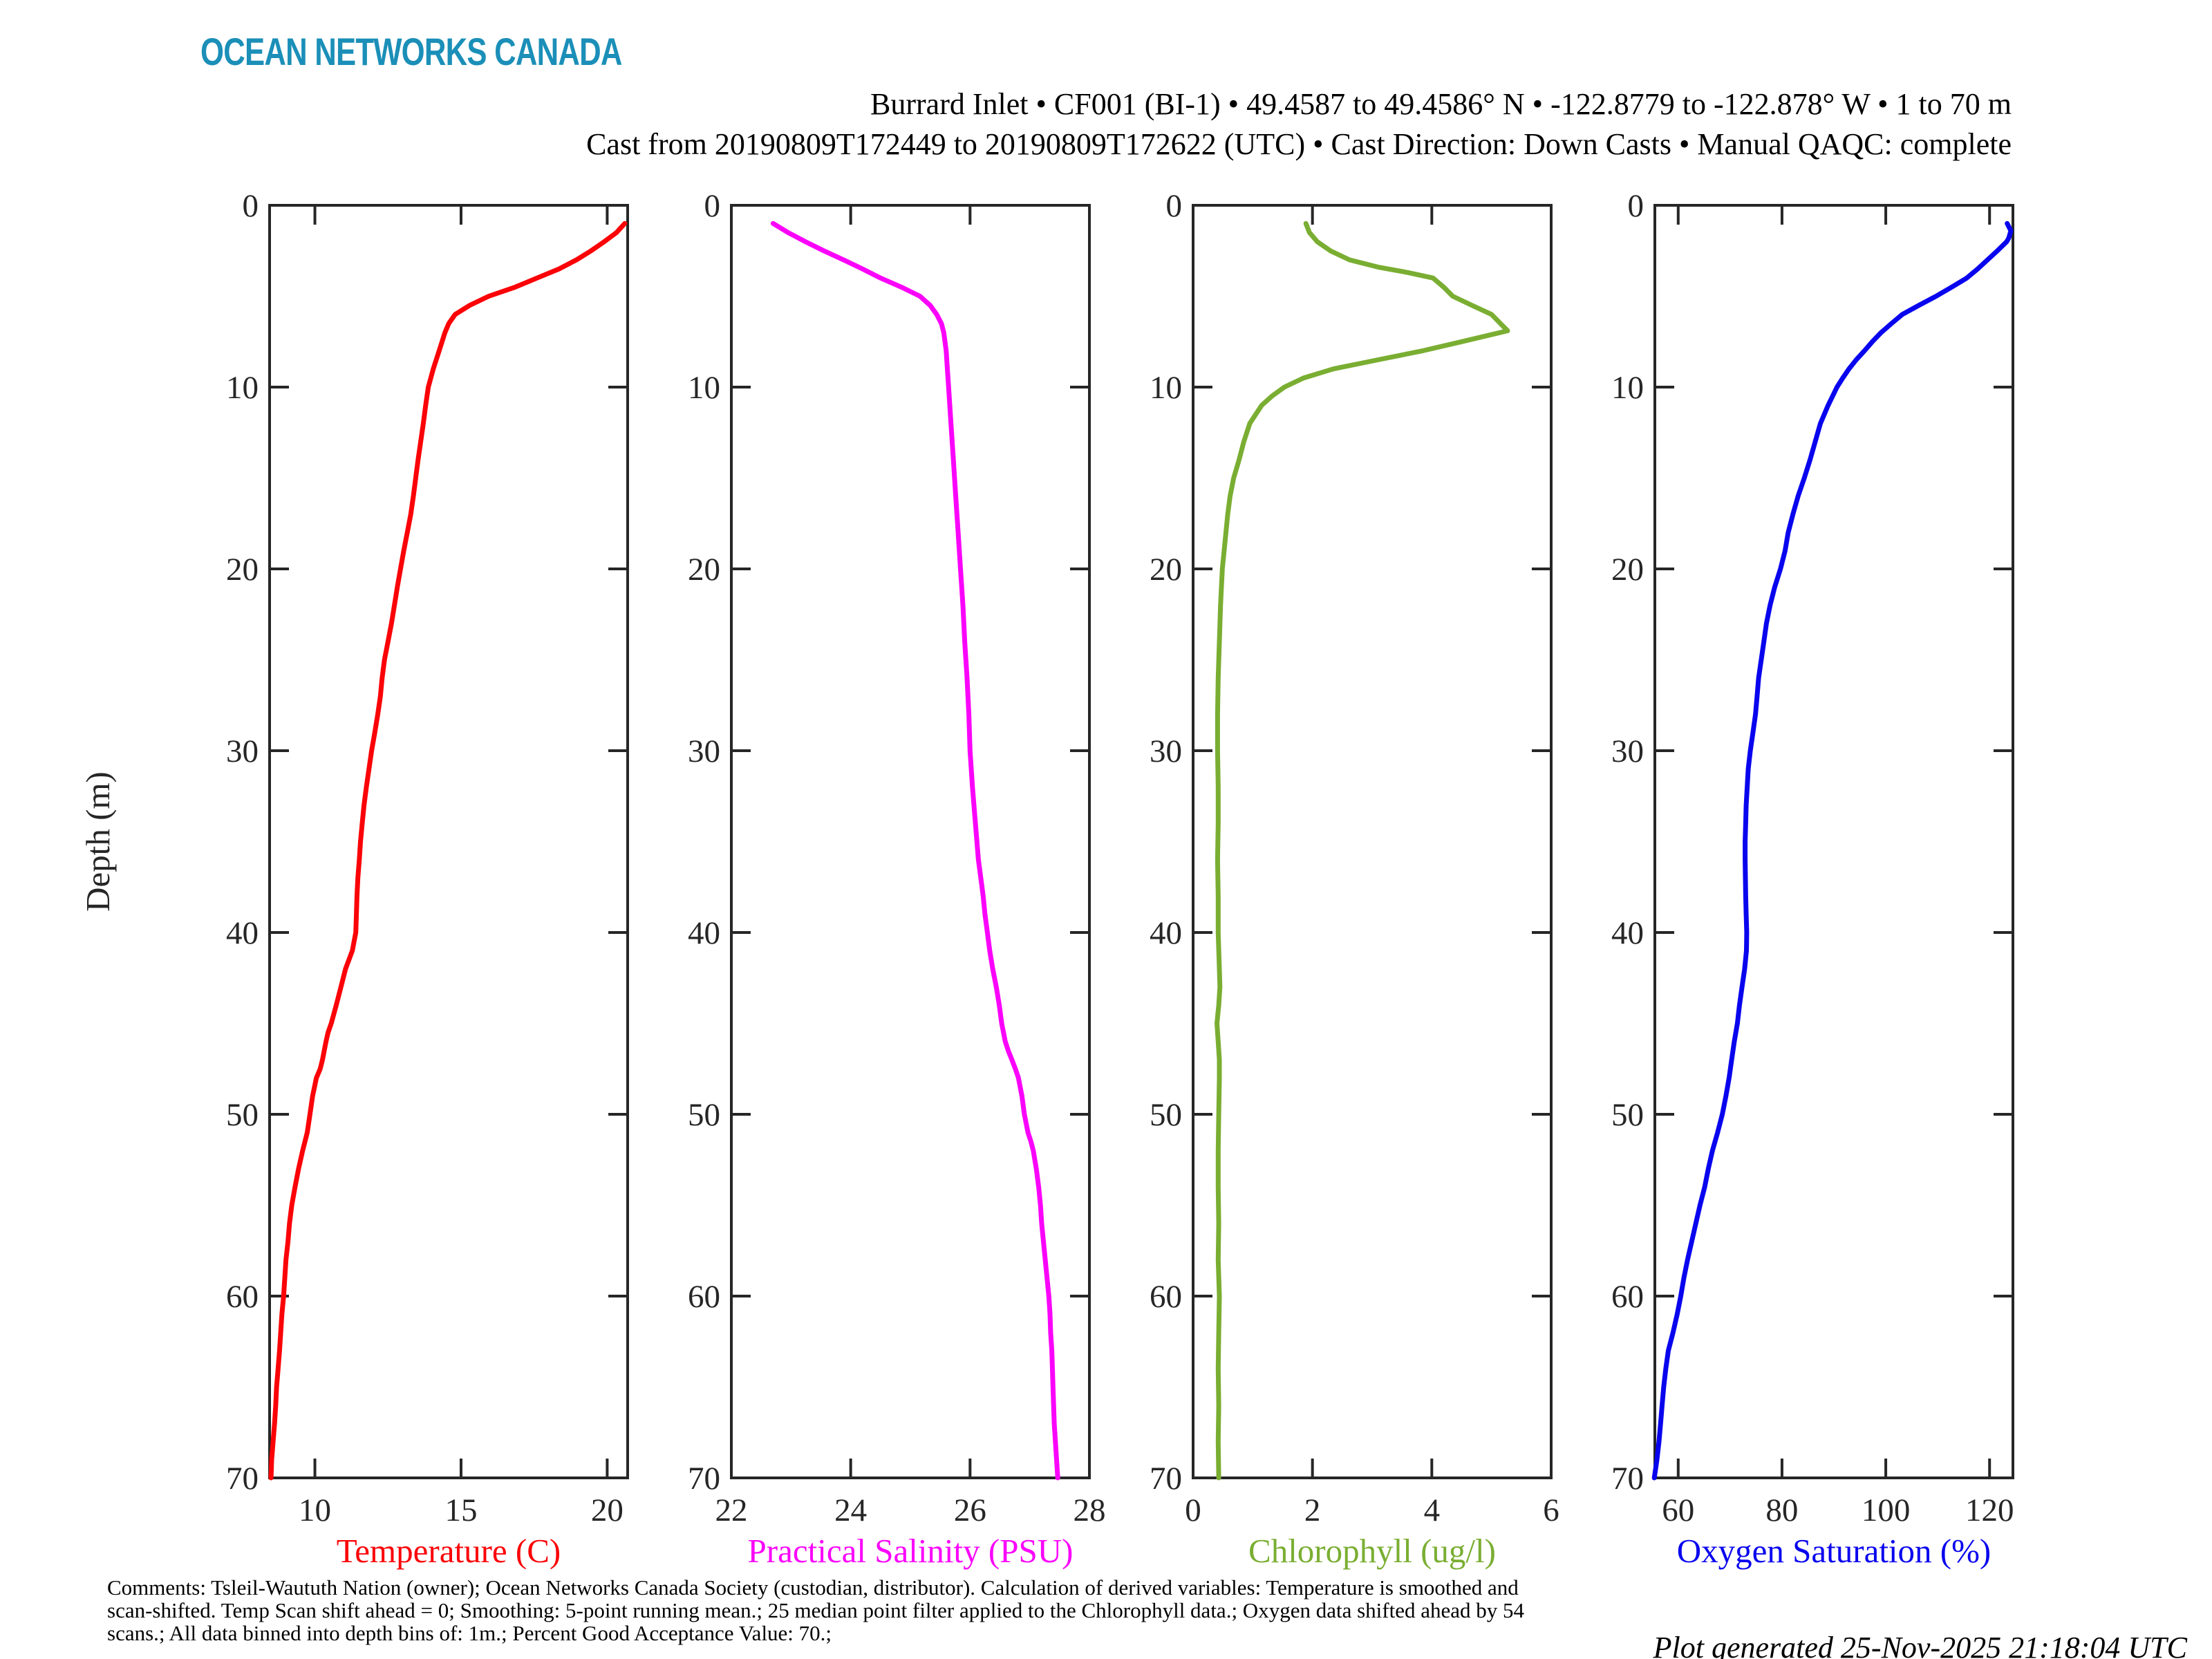 This screenshot has width=2212, height=1659. What do you see at coordinates (911, 1551) in the screenshot?
I see `salinity-axis-title: Practical Salinity (PSU)` at bounding box center [911, 1551].